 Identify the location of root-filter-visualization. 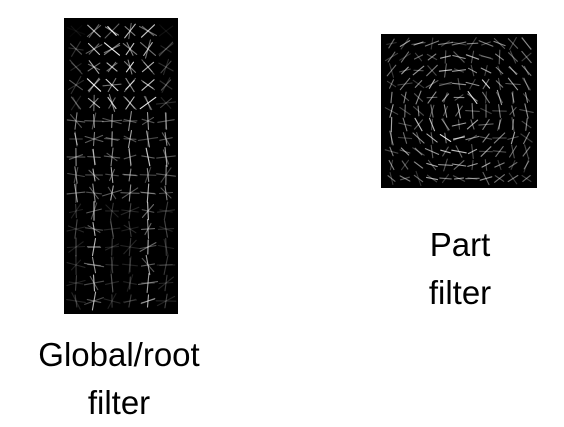
(121, 166).